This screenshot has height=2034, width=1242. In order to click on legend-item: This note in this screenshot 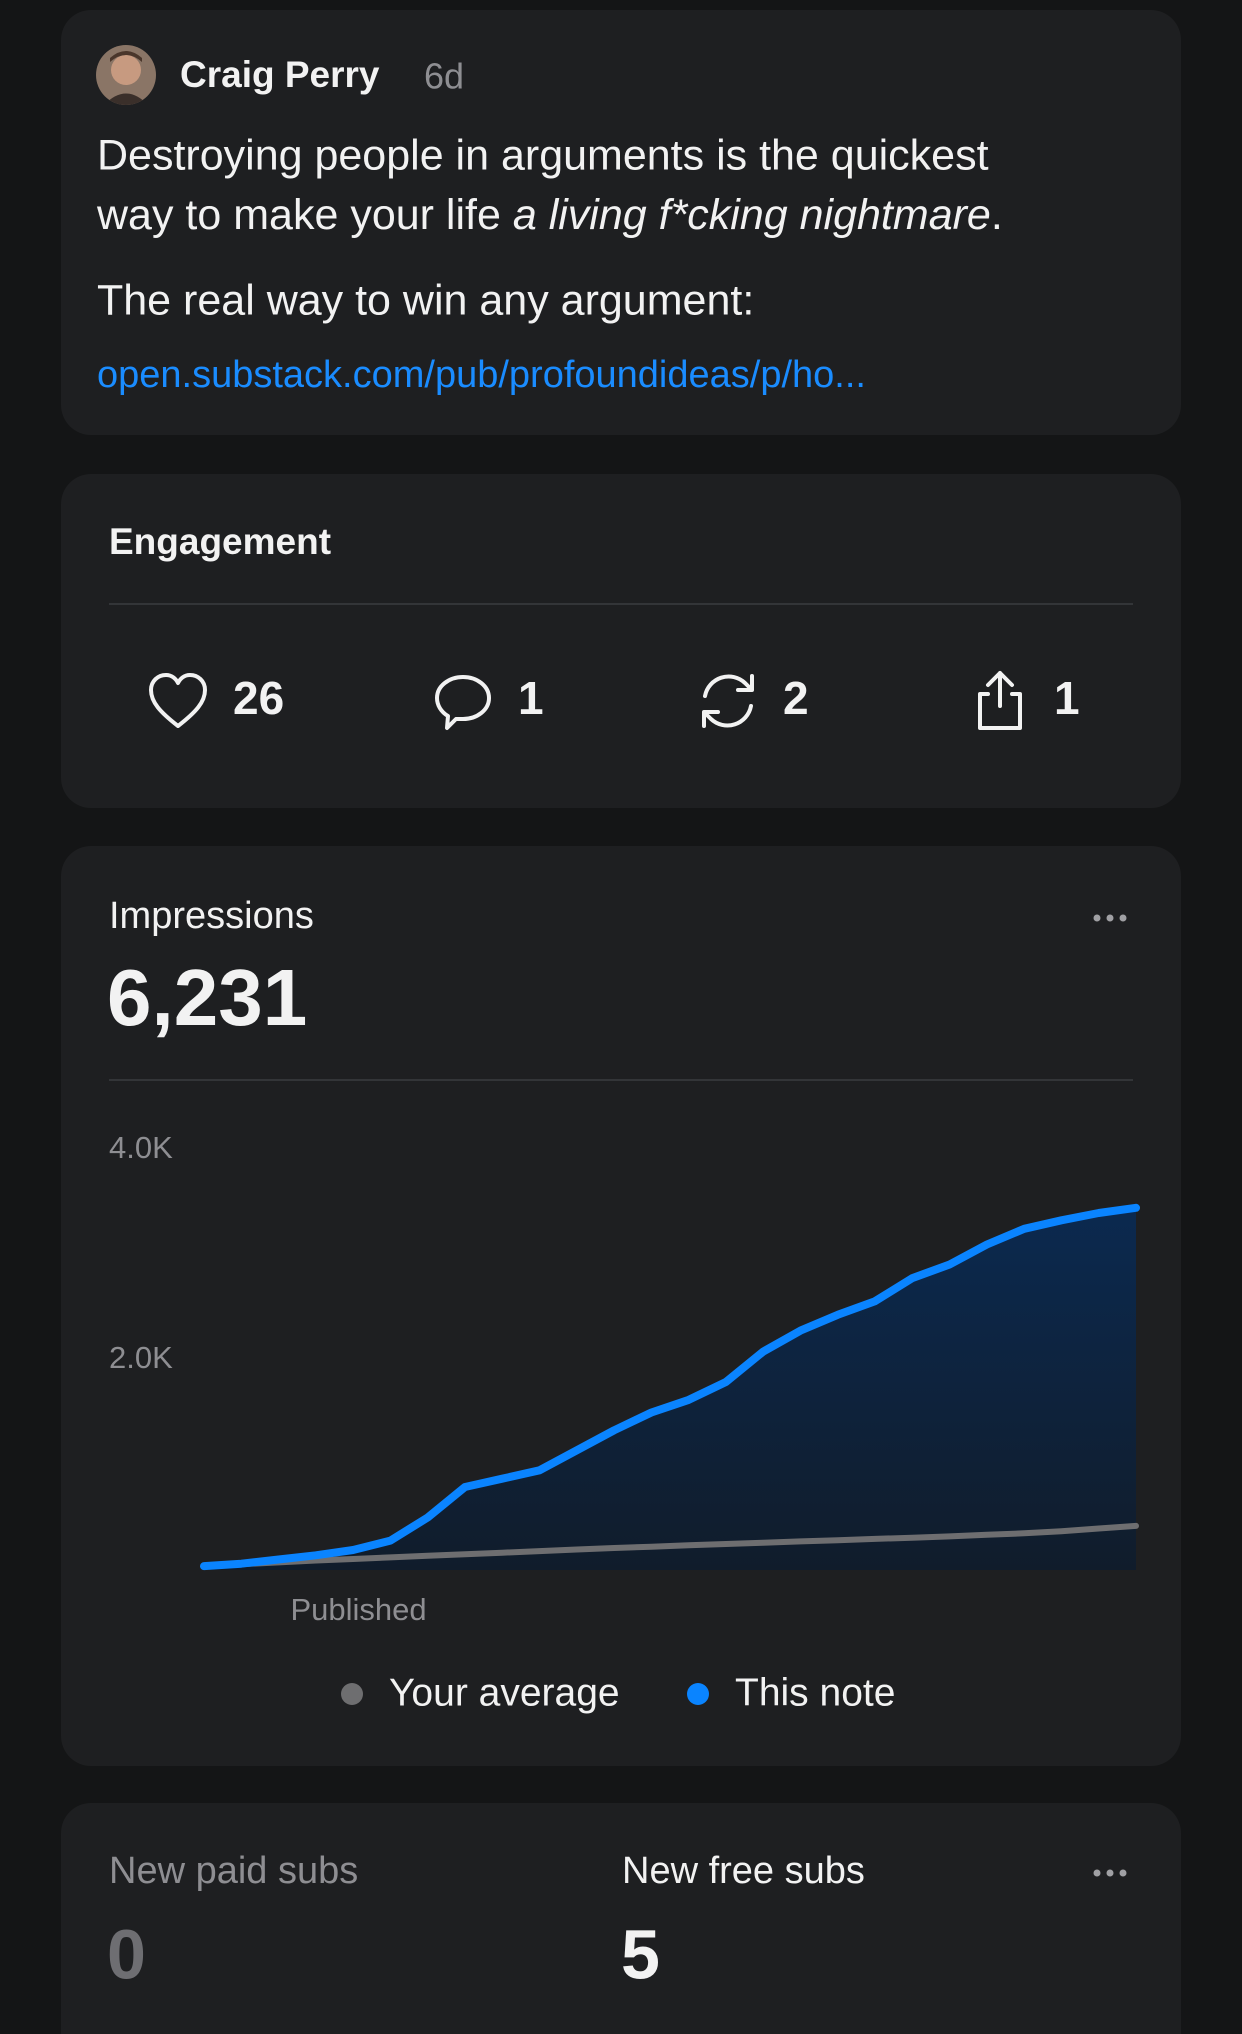, I will do `click(791, 1692)`.